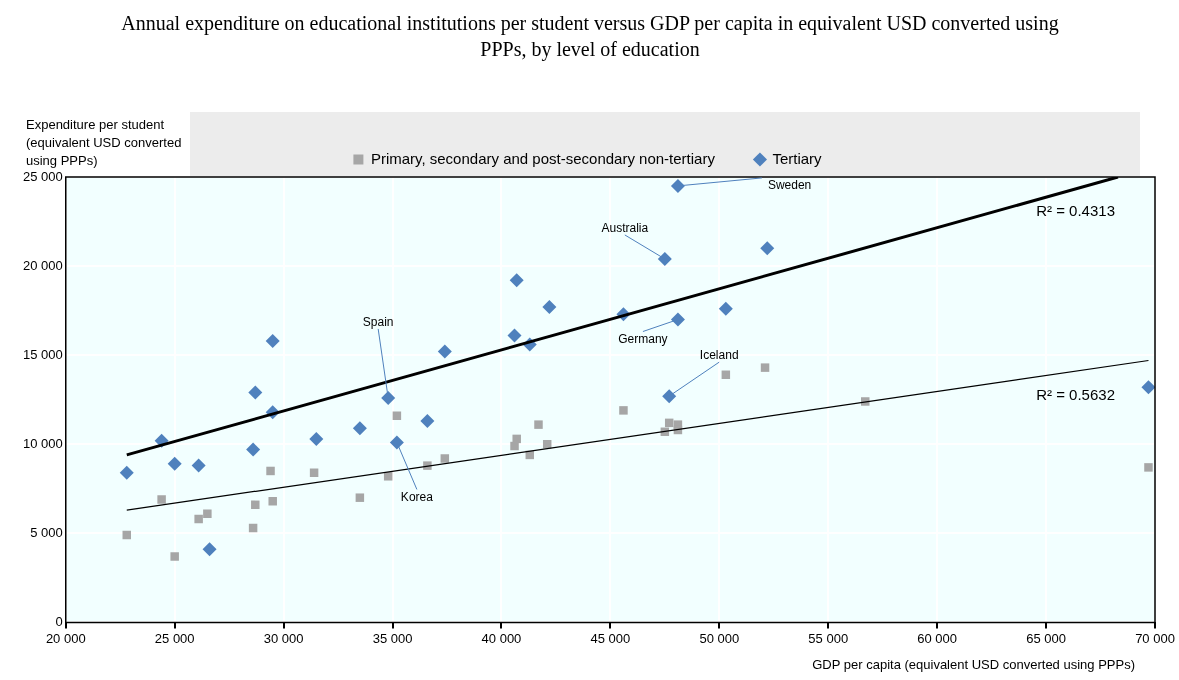  I want to click on legend-label: Tertiary, so click(797, 158).